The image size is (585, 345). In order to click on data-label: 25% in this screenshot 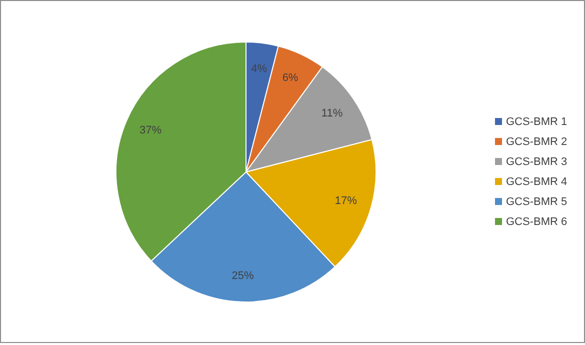, I will do `click(243, 276)`.